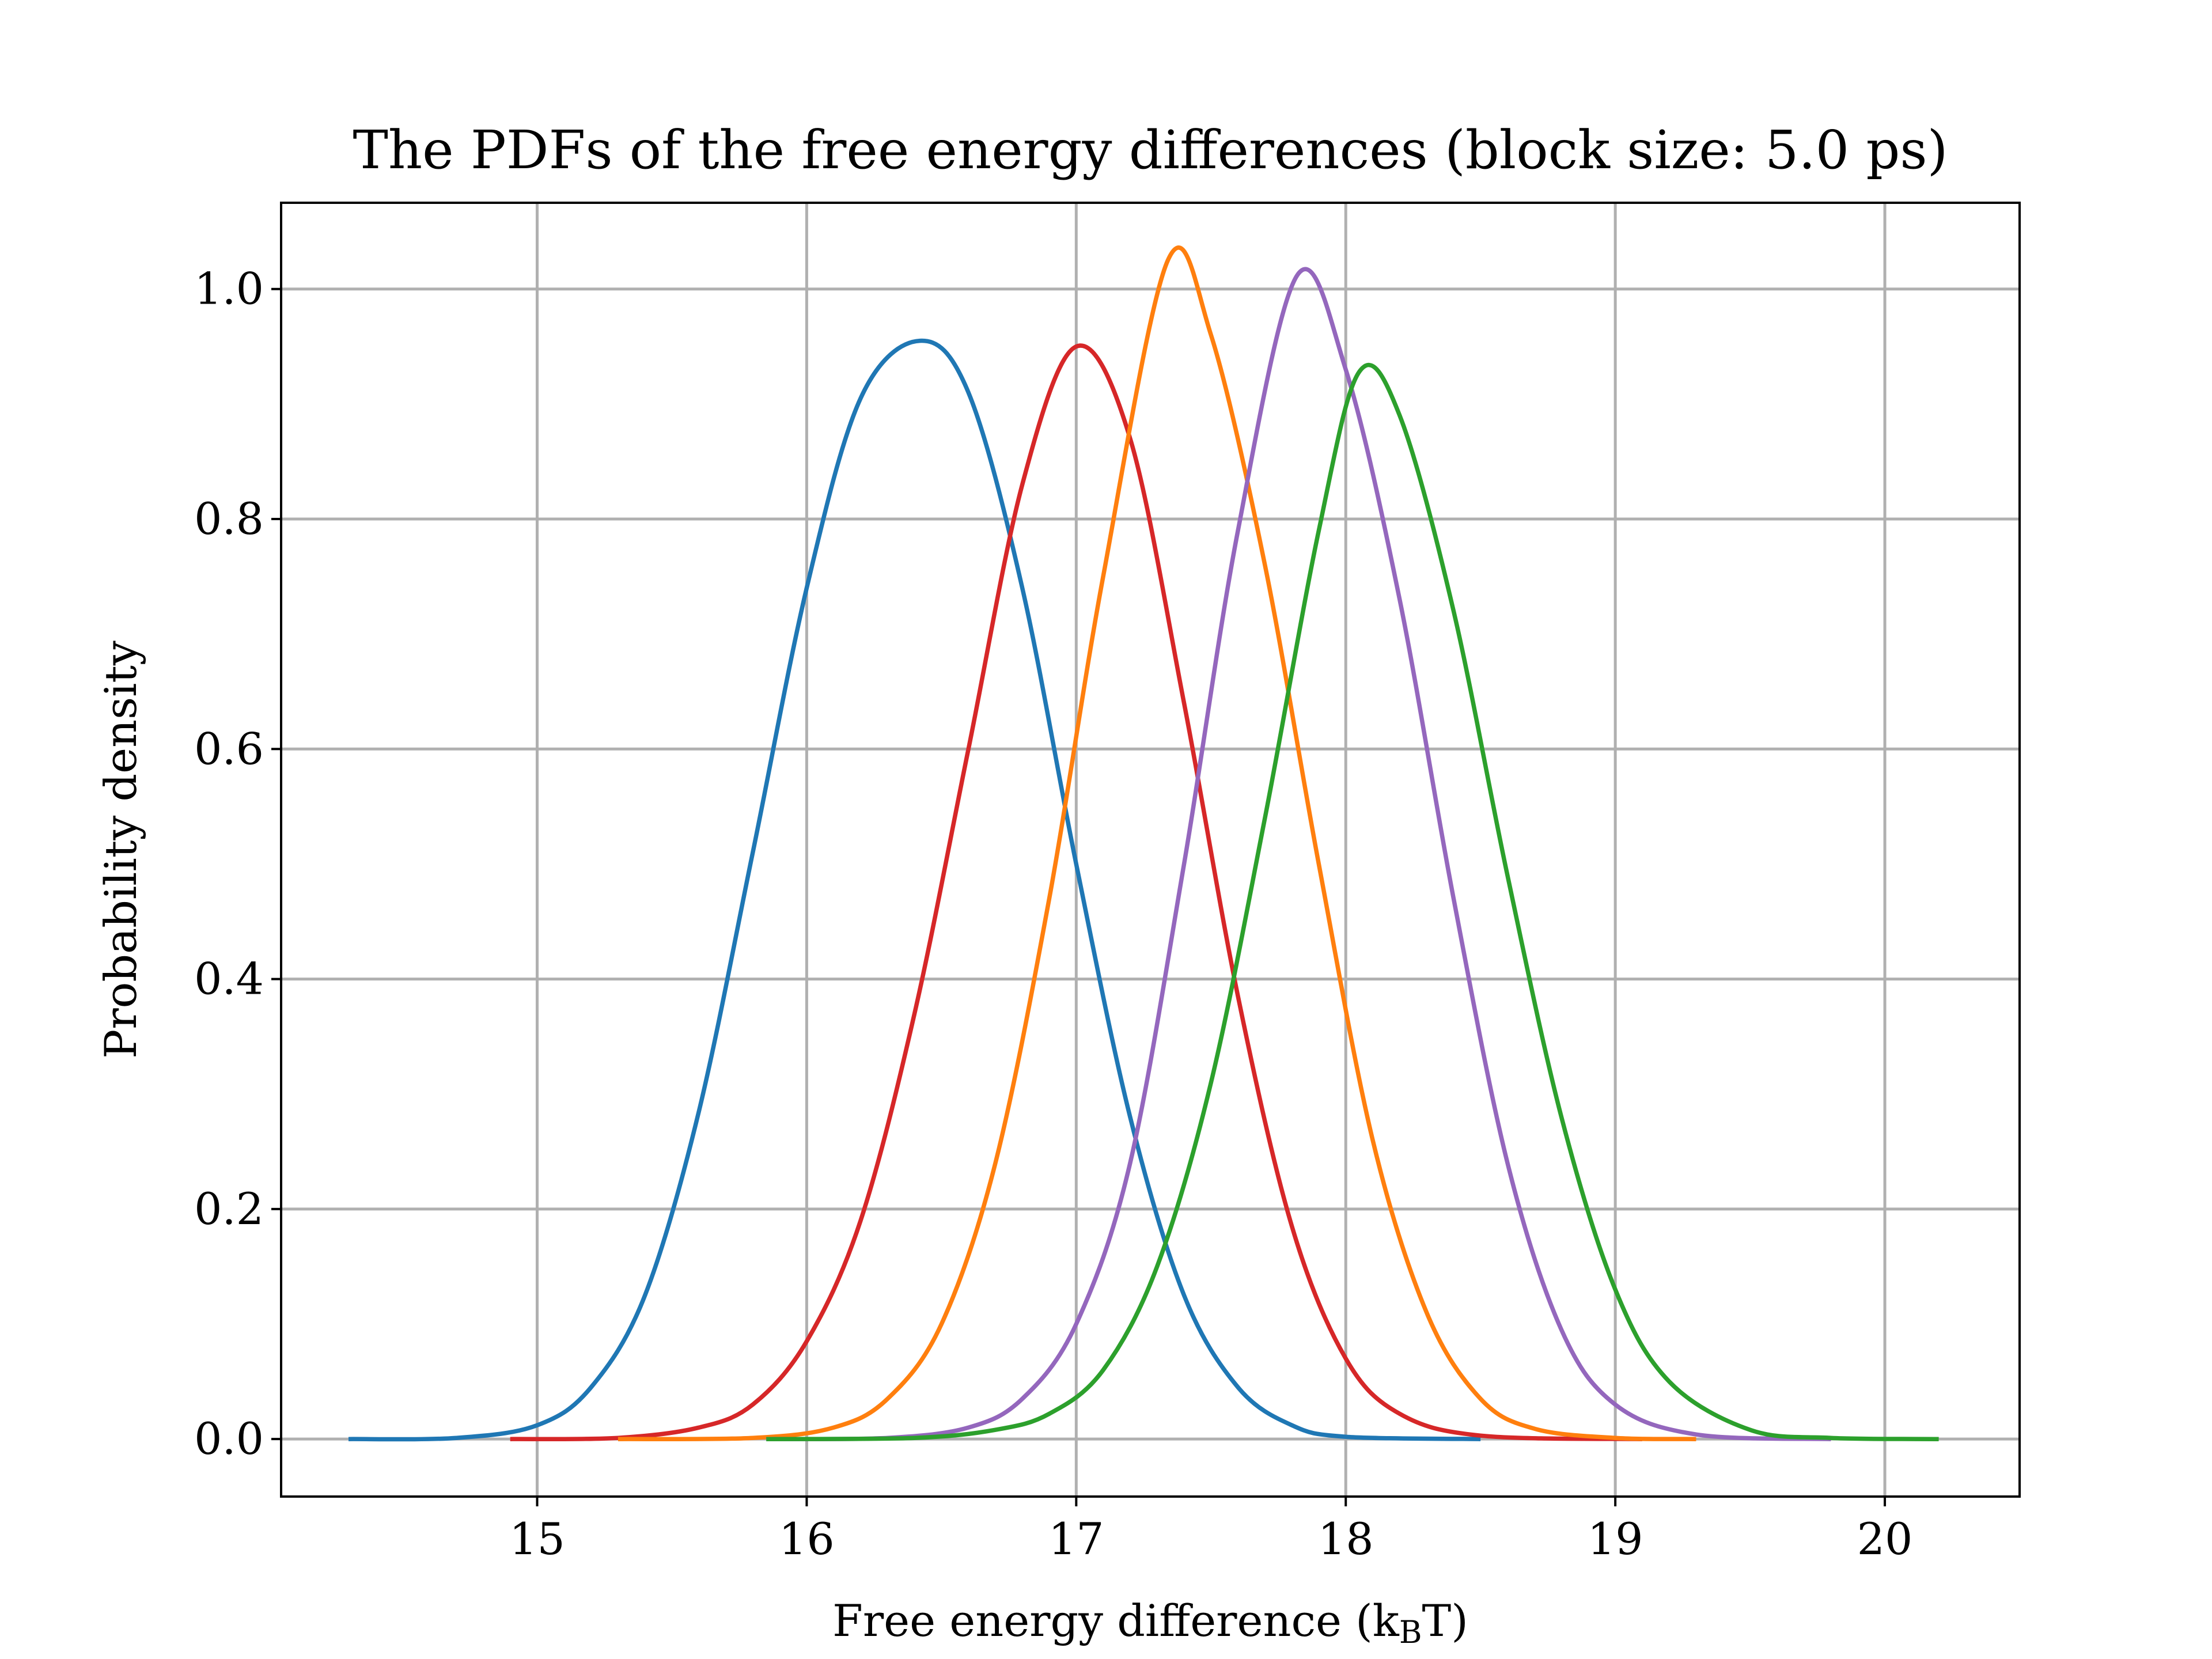 This screenshot has height=1659, width=2212. Describe the element at coordinates (229, 1208) in the screenshot. I see `y-tick-label: 0.2` at that location.